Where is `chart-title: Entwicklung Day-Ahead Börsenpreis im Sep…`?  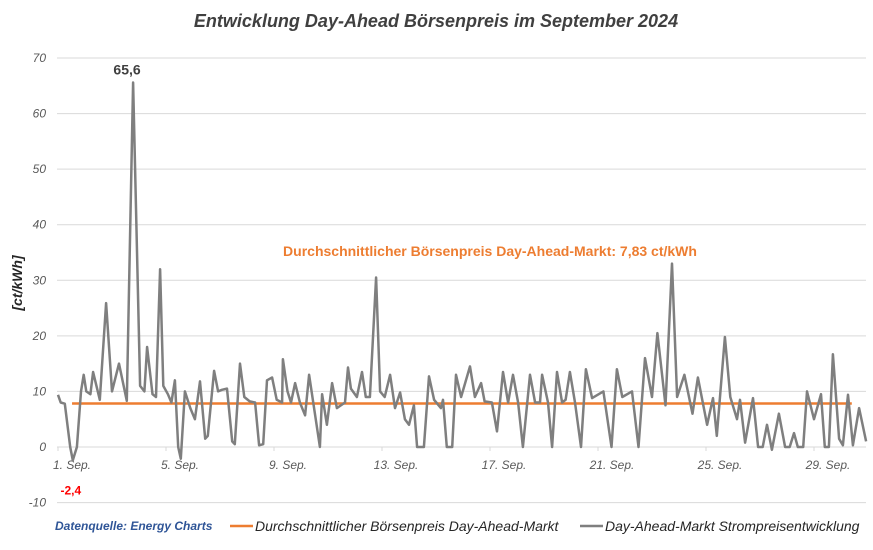 chart-title: Entwicklung Day-Ahead Börsenpreis im Sep… is located at coordinates (436, 21).